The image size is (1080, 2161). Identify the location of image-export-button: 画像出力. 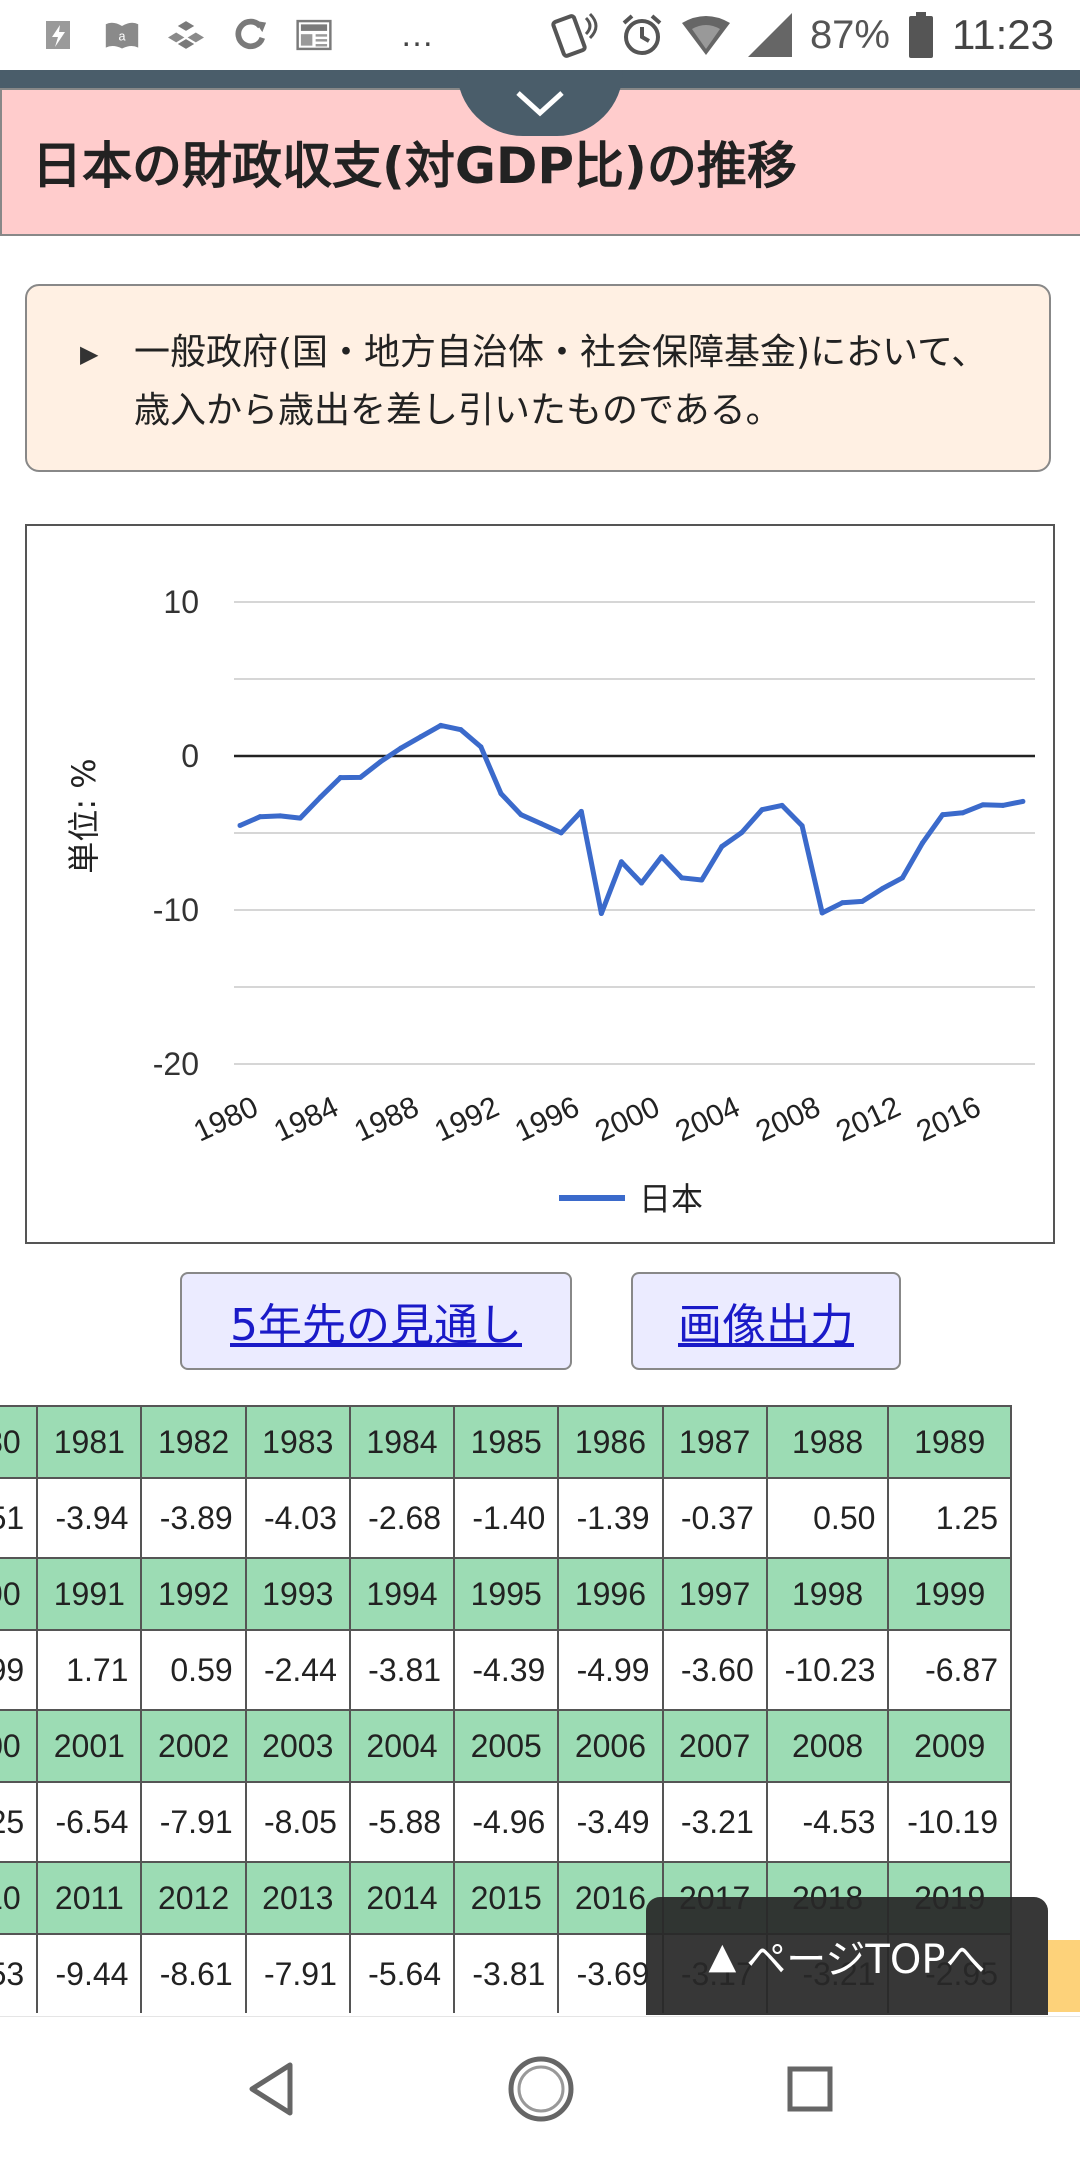
(766, 1321).